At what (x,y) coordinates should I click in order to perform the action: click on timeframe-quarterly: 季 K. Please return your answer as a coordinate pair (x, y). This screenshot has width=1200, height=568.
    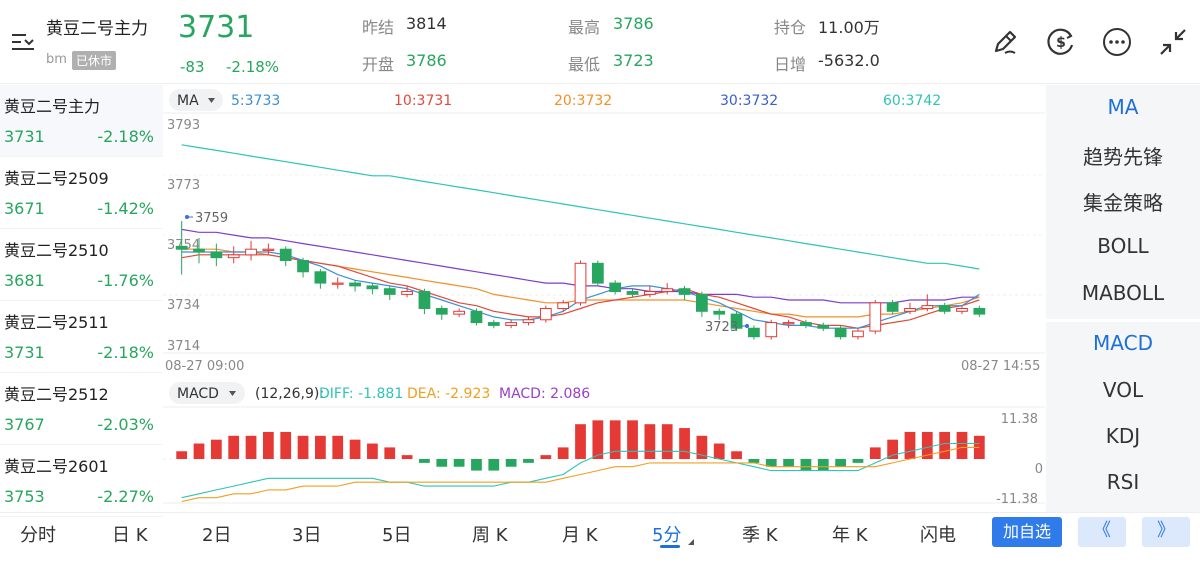
    Looking at the image, I should click on (760, 535).